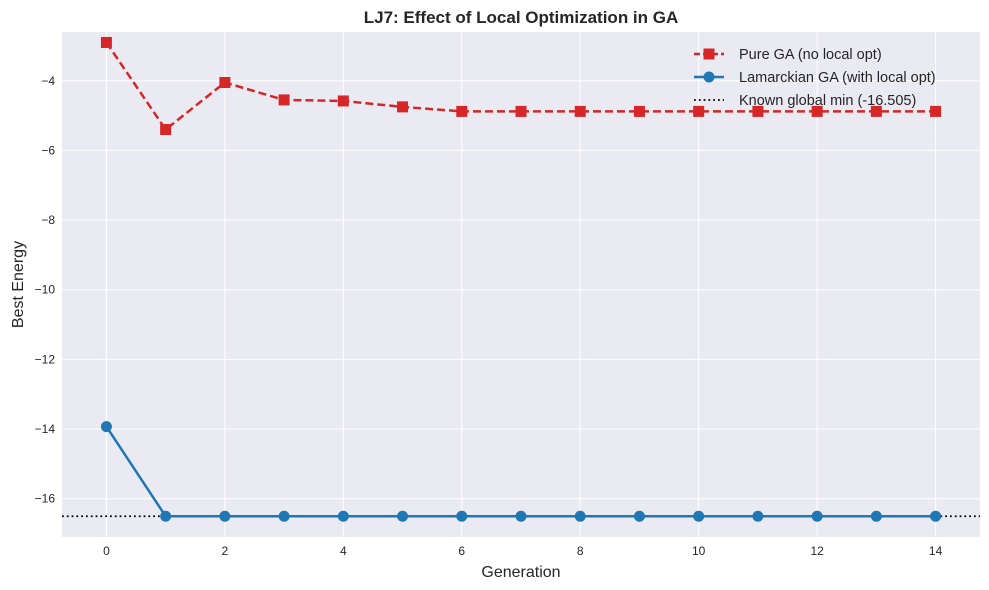 The width and height of the screenshot is (989, 590). I want to click on y-tick-label: −10, so click(45, 290).